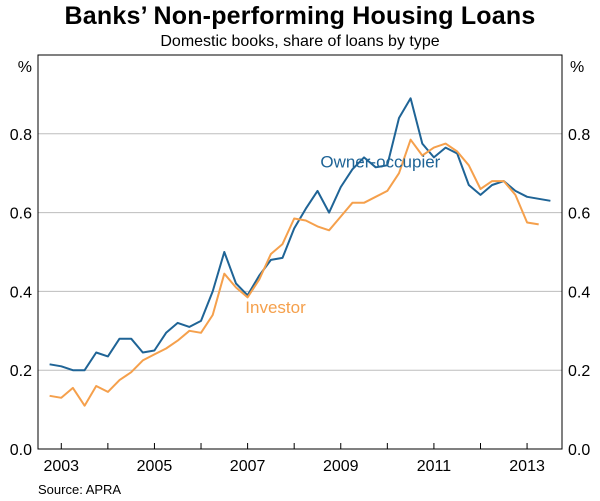  I want to click on y-tick-label-left: 0.4, so click(21, 292).